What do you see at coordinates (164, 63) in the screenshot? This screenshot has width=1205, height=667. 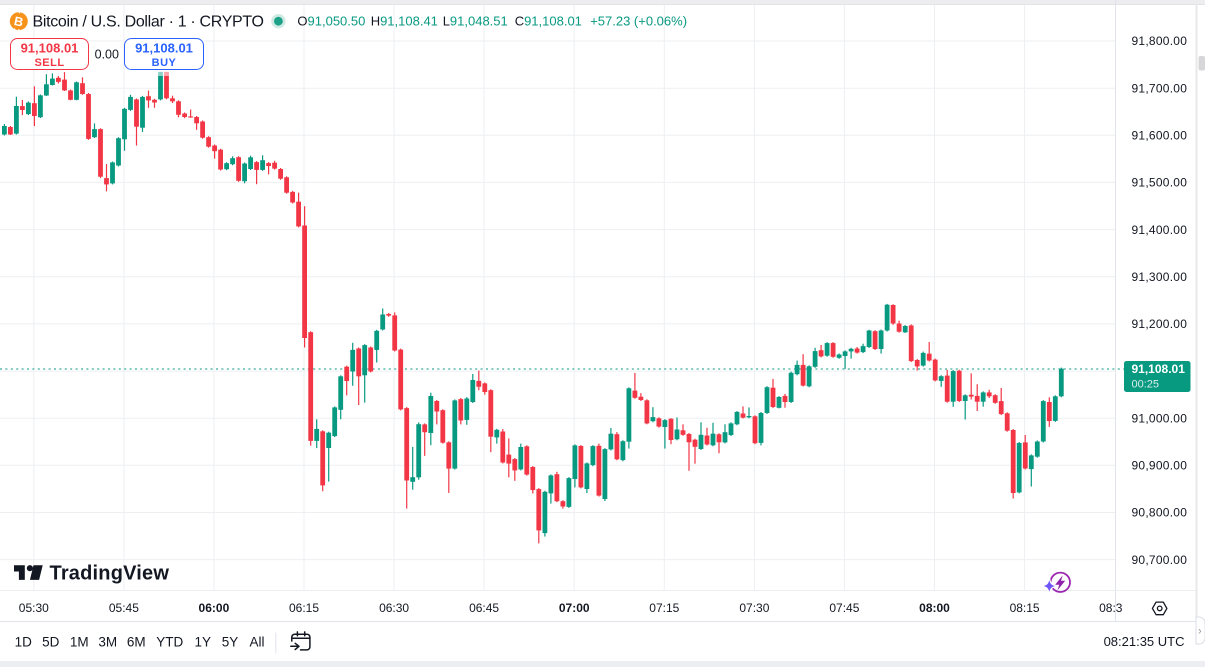 I see `svg-text: BUY` at bounding box center [164, 63].